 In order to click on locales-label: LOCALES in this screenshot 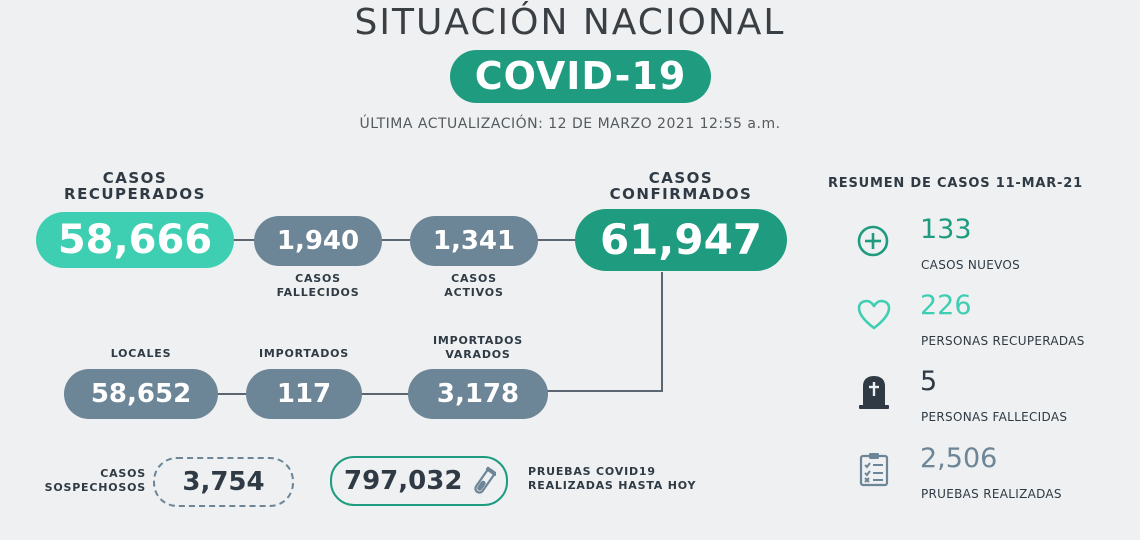, I will do `click(141, 353)`.